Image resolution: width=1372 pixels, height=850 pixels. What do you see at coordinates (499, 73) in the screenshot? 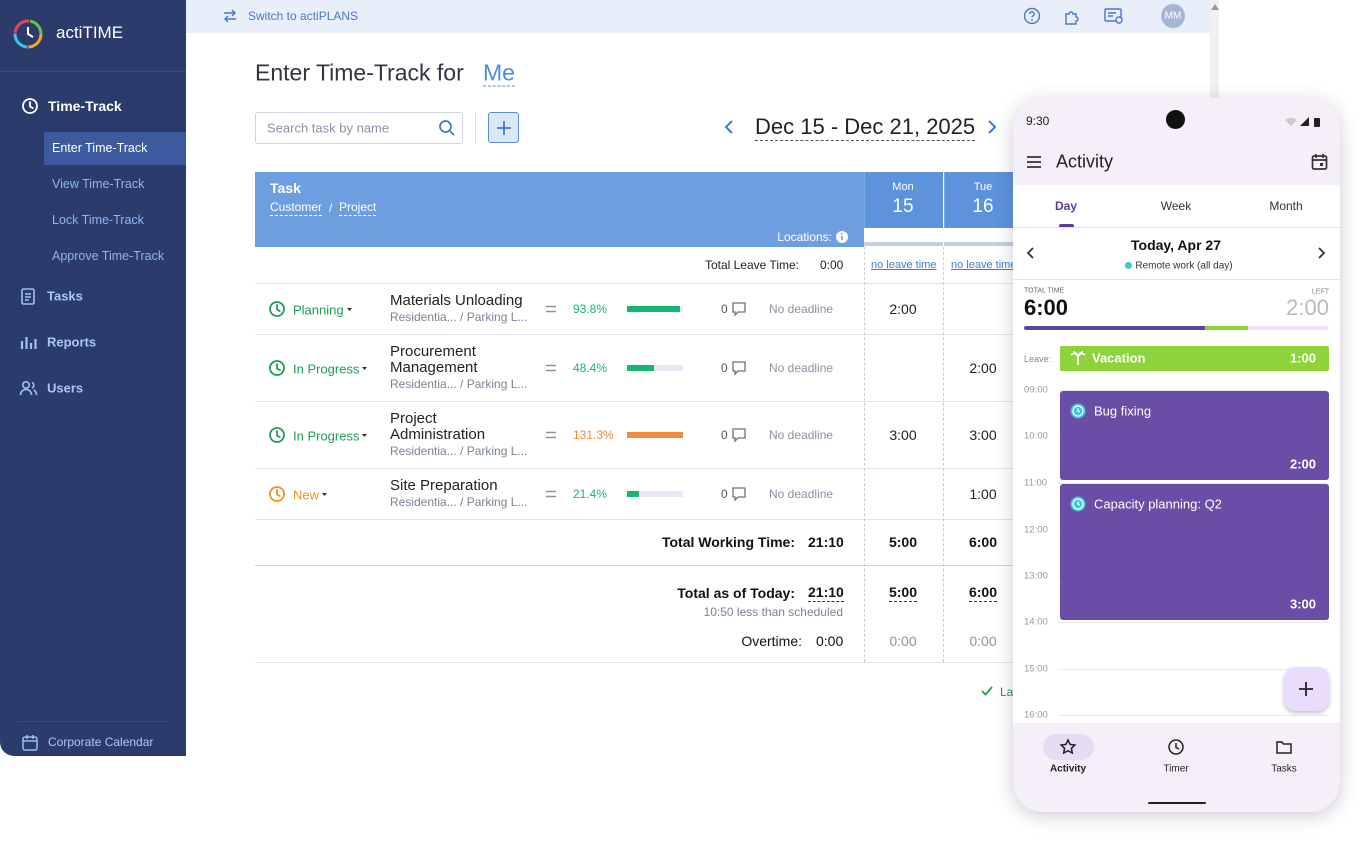
I see `user-selector: Me` at bounding box center [499, 73].